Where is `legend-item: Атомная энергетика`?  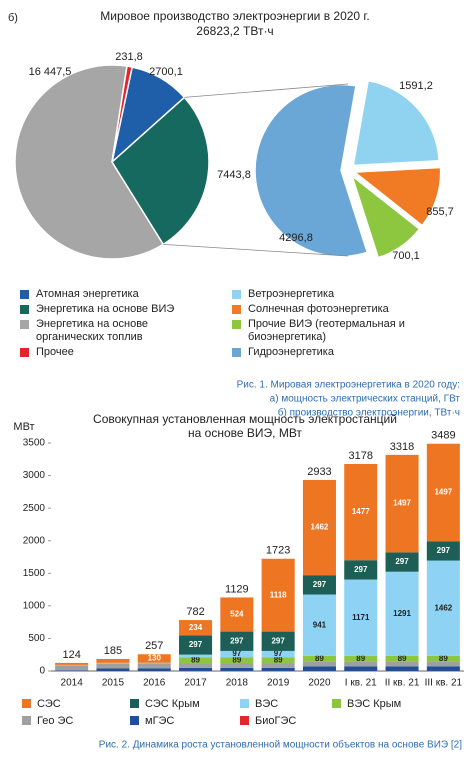 legend-item: Атомная энергетика is located at coordinates (110, 294).